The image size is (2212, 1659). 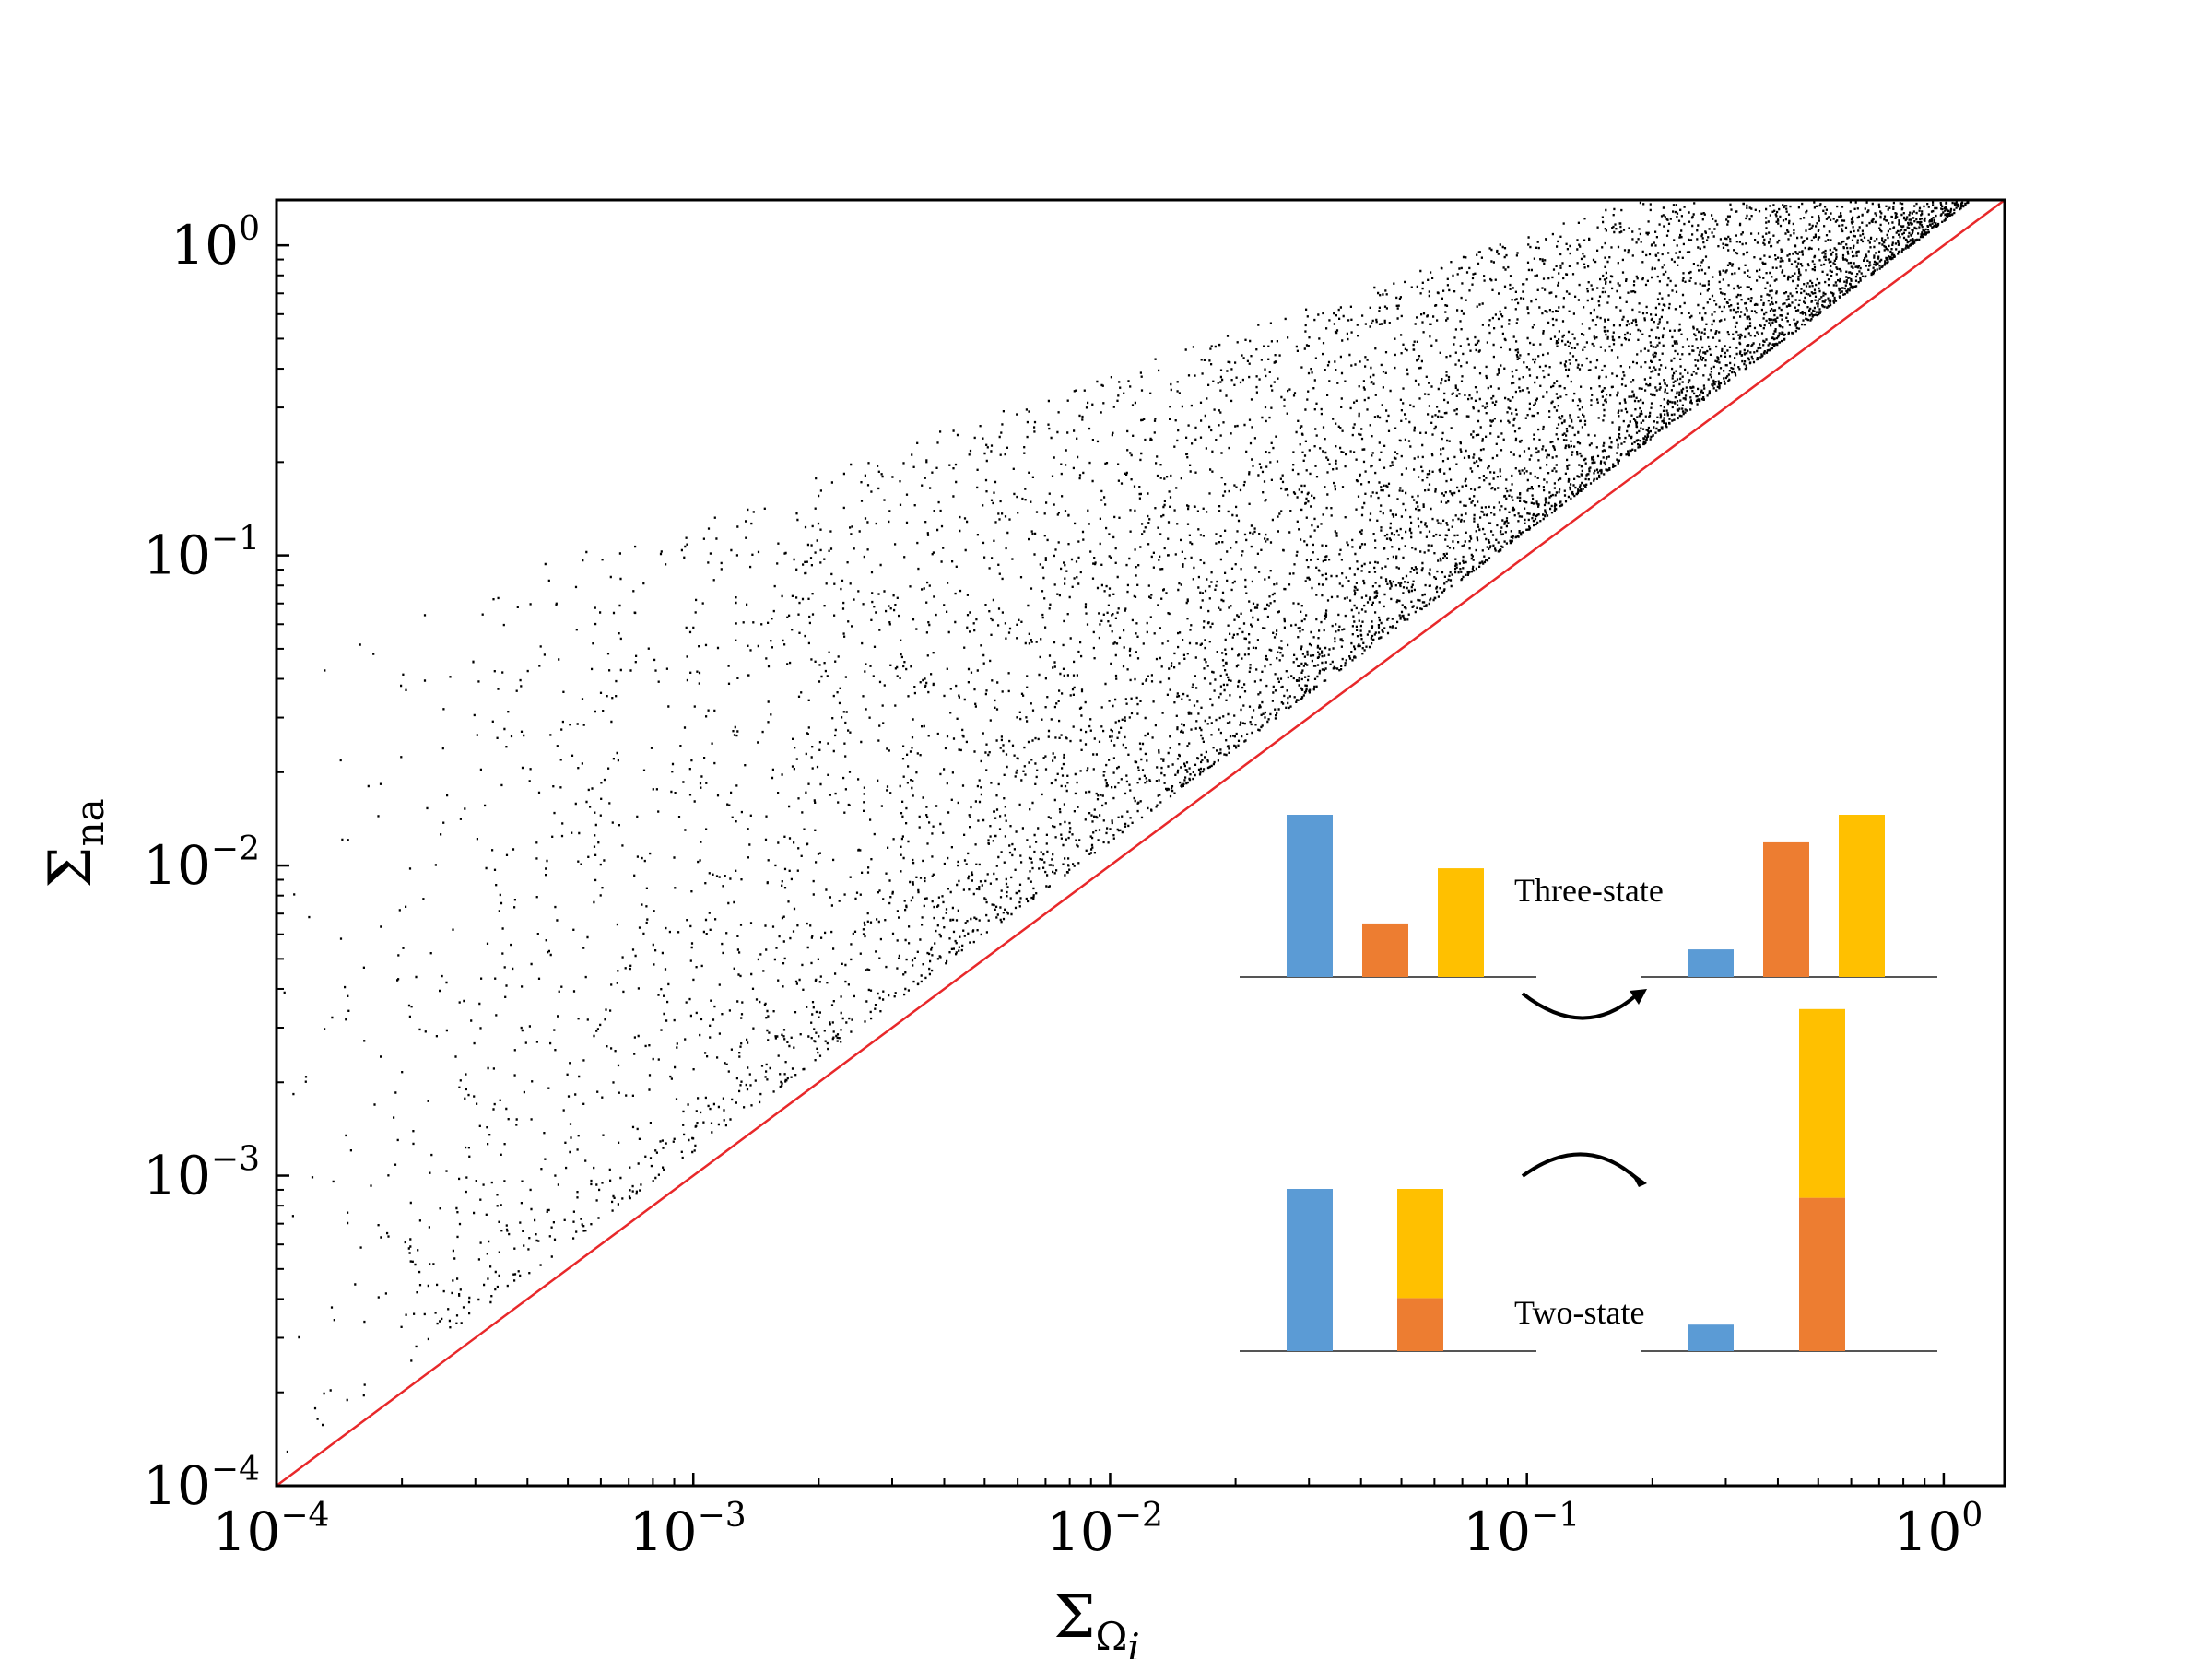 I want to click on y-tick-label: 10⁻², so click(x=201, y=863).